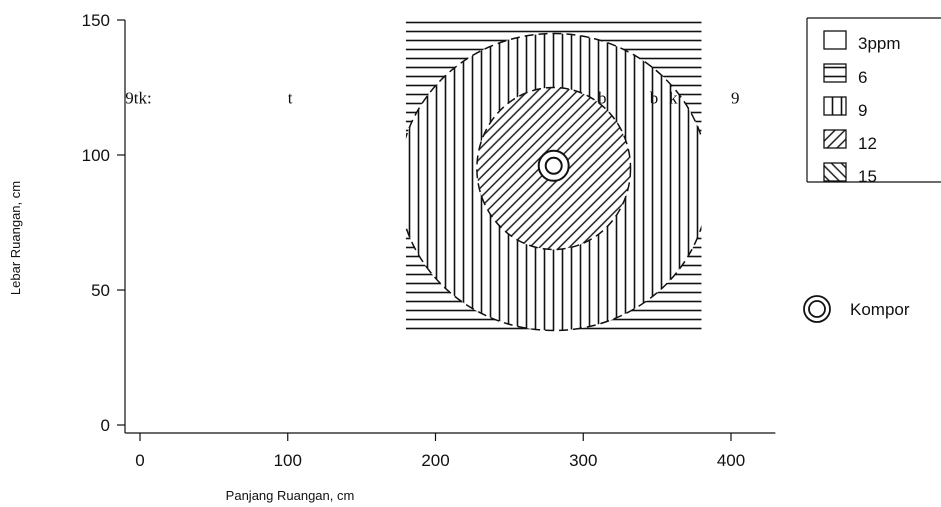  What do you see at coordinates (432, 98) in the screenshot?
I see `stray-text-layer: 9tk: t b b k 9` at bounding box center [432, 98].